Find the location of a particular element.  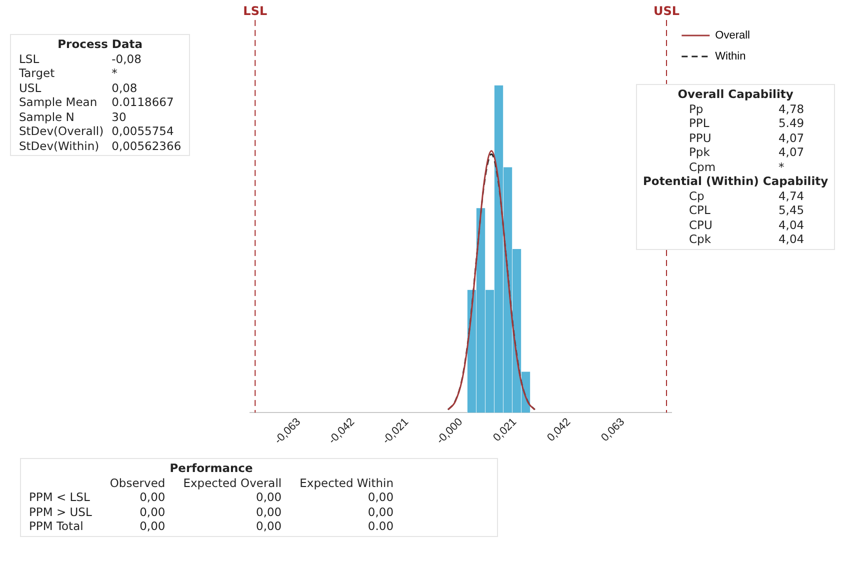

text: PPU 4,07 is located at coordinates (746, 137).